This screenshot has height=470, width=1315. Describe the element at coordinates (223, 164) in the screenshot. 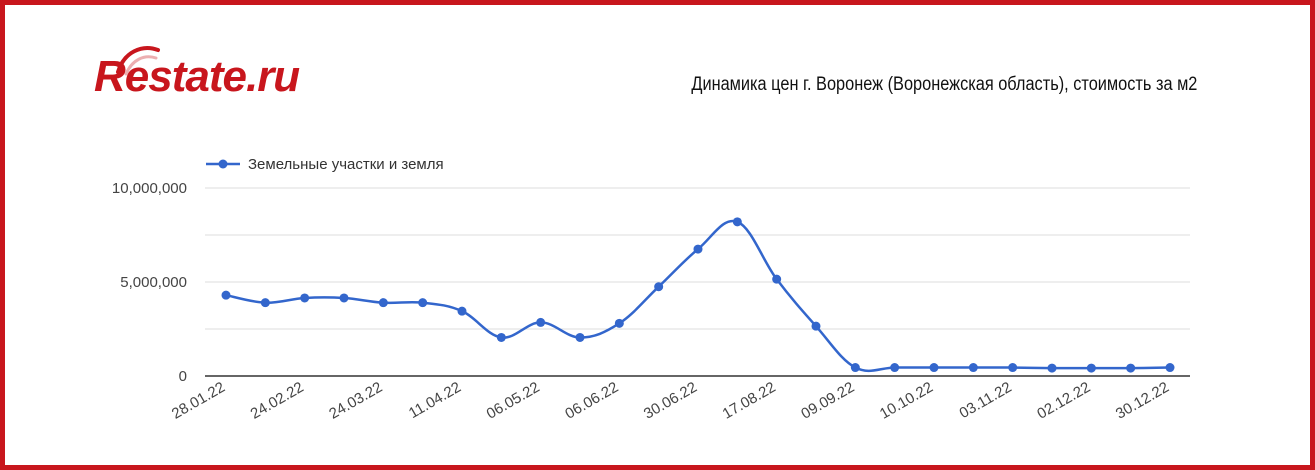

I see `legend-marker-icon` at that location.